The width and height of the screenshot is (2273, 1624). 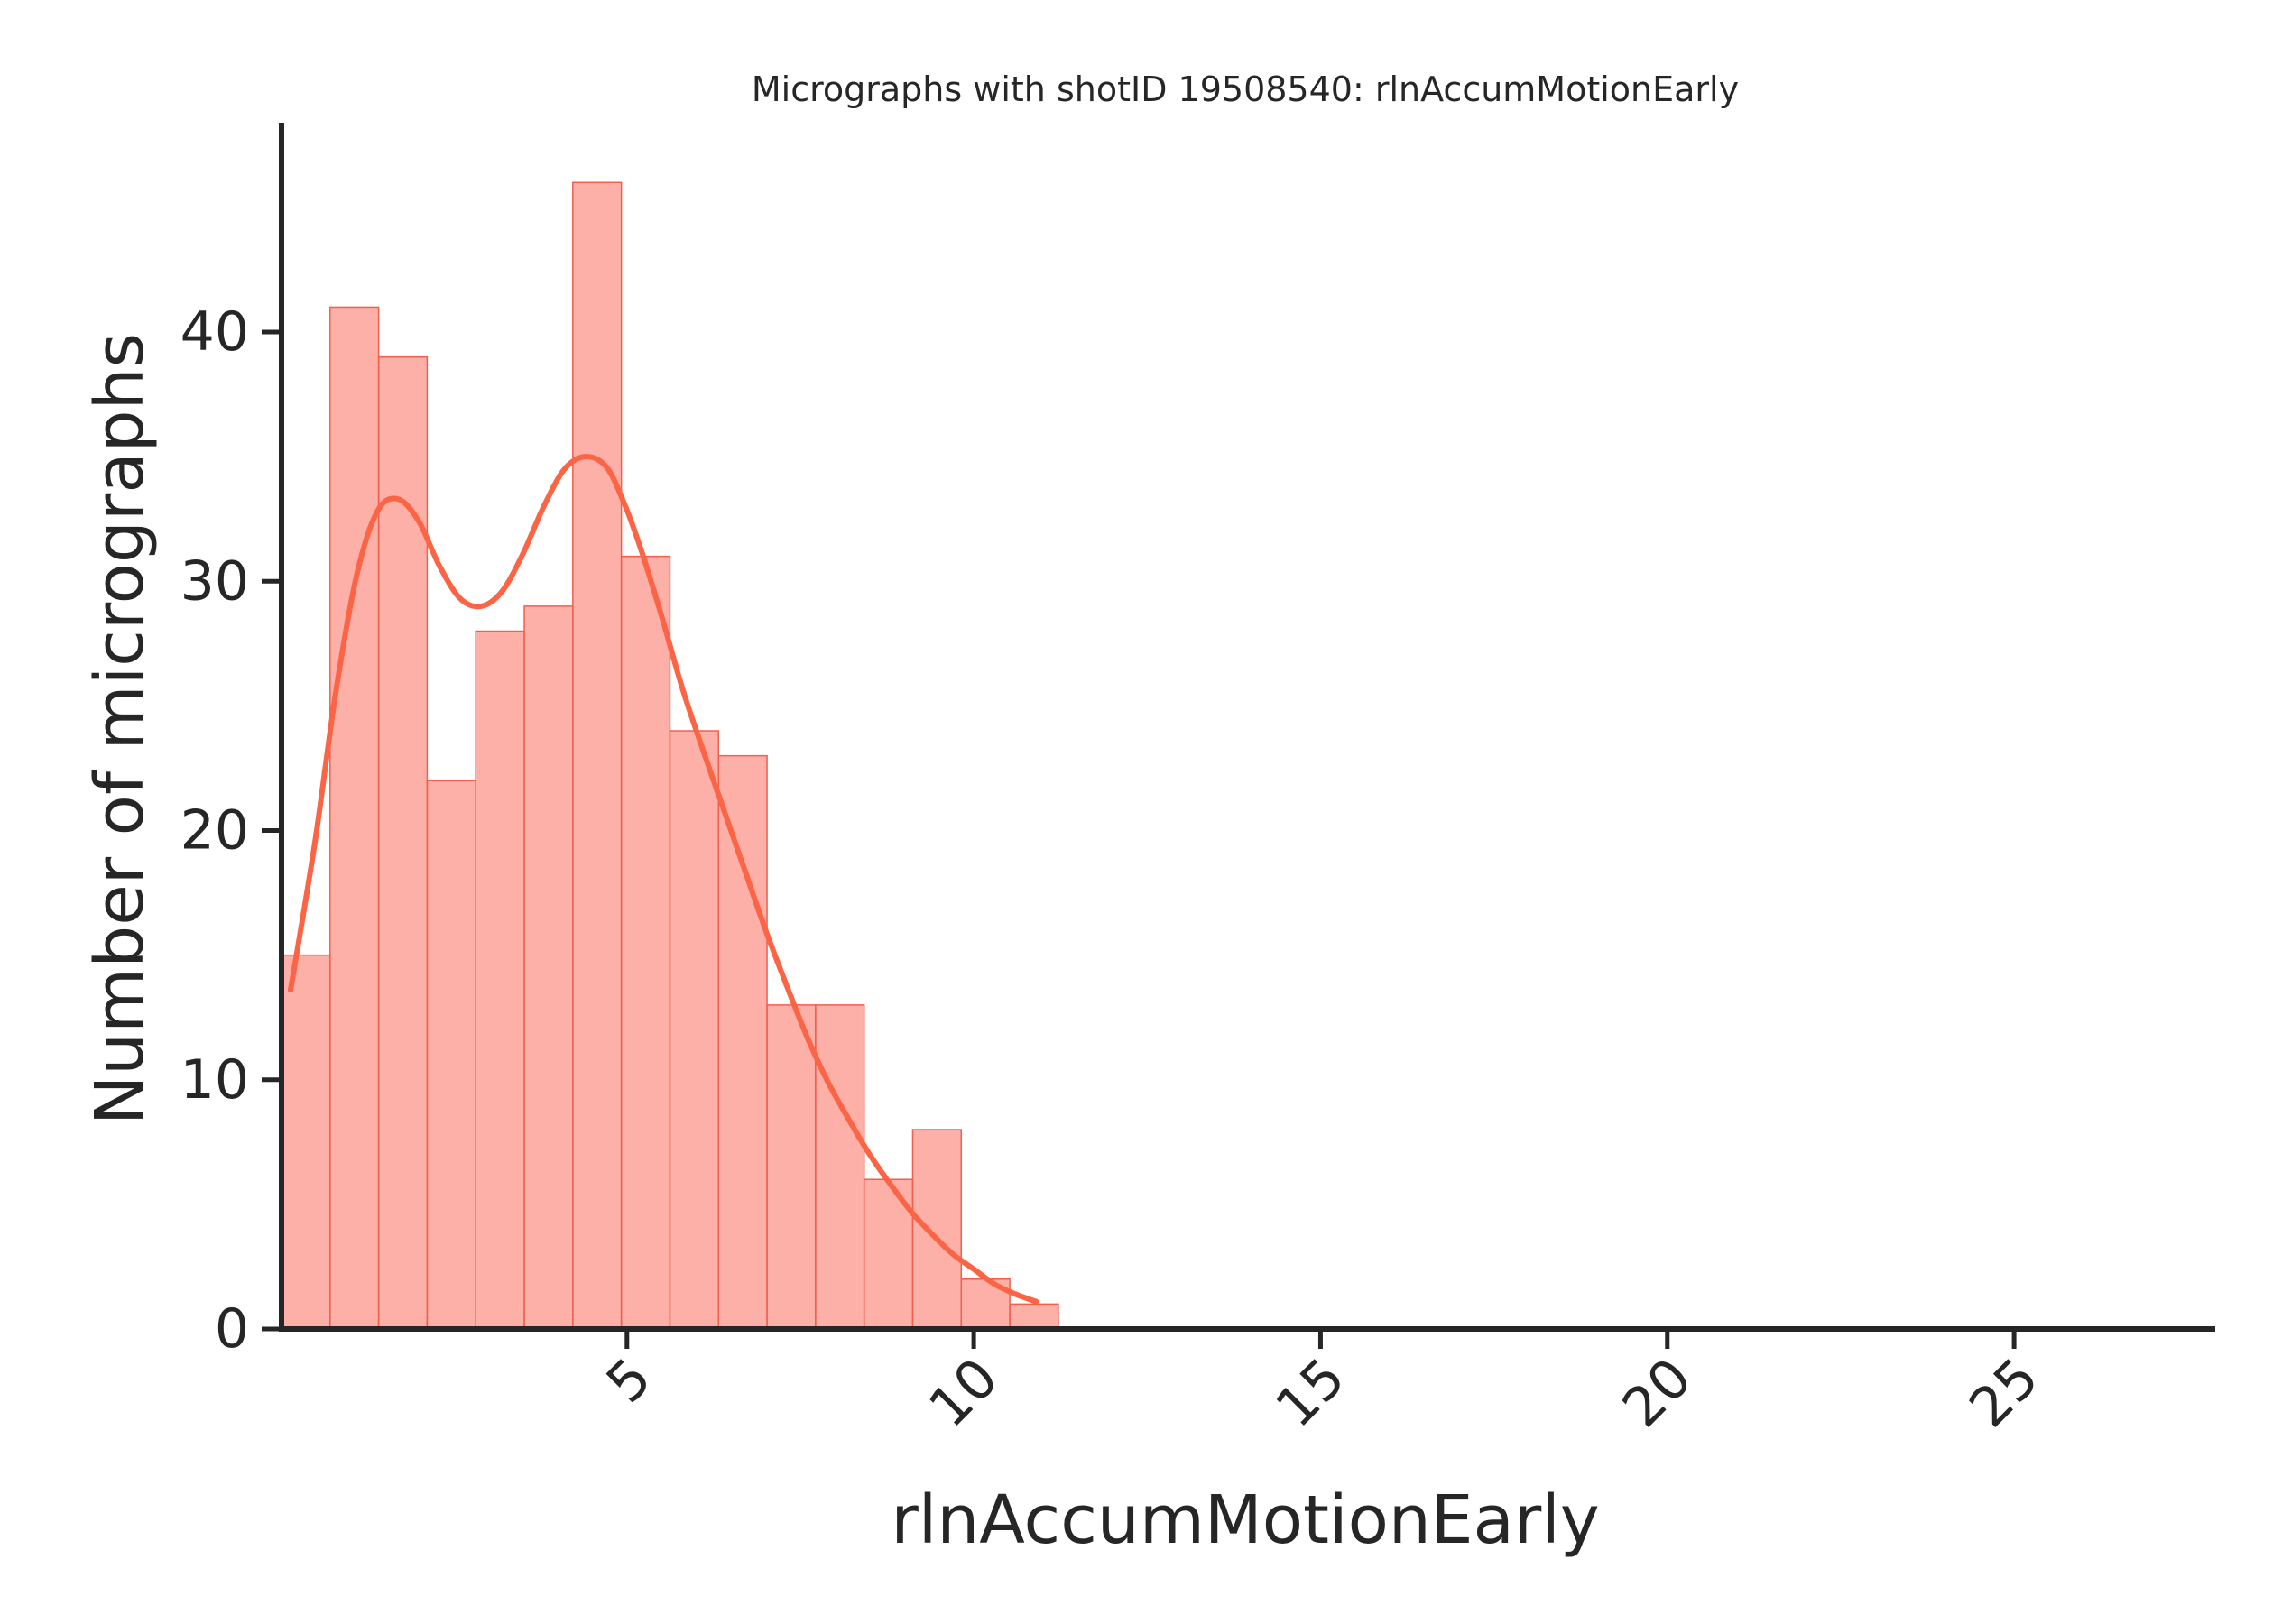 I want to click on y-tick-label: 10, so click(x=214, y=1080).